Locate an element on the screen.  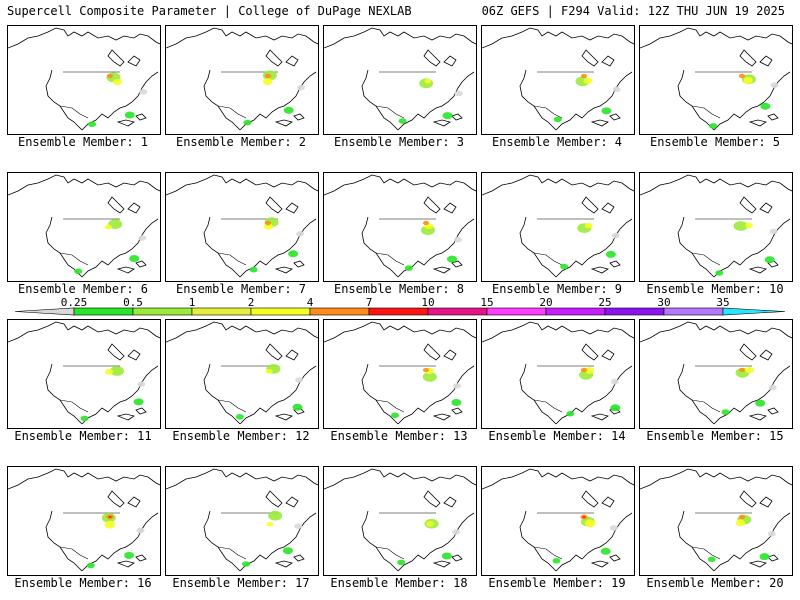
colorbar-tick-label: 0.25 is located at coordinates (74, 302).